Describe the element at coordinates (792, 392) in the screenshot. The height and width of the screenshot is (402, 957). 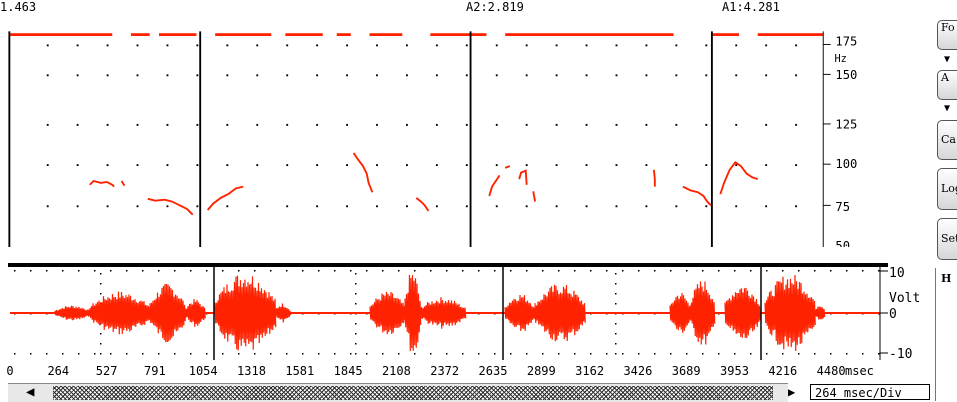
I see `scroll-right-icon: ▶` at that location.